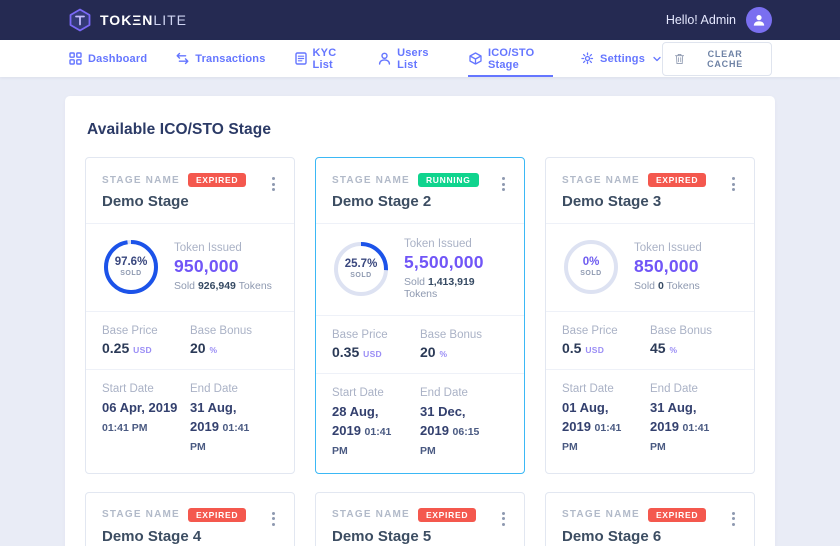 This screenshot has width=840, height=546. I want to click on start-date-value: 01 Aug, 2019 01:41 PM, so click(592, 426).